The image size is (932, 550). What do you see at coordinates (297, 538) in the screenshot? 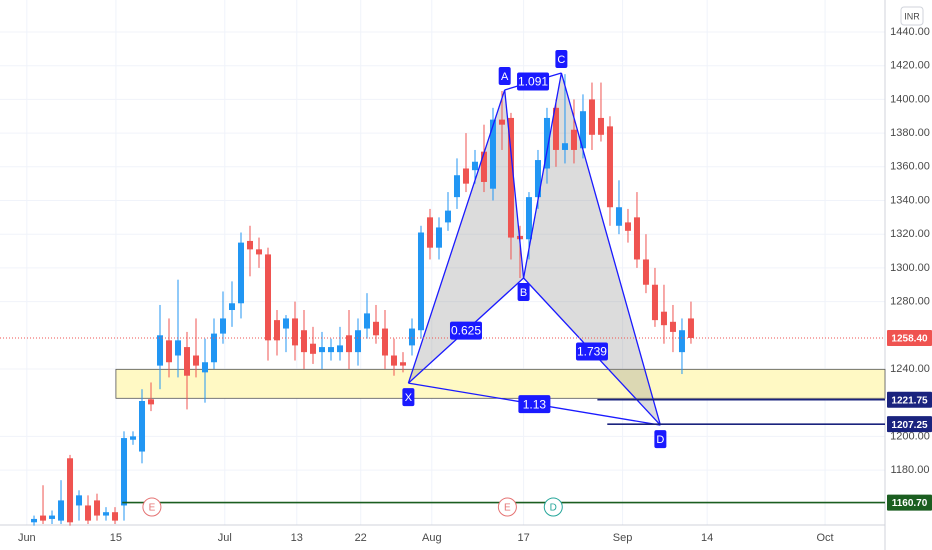
I see `x-tick-label: 13` at bounding box center [297, 538].